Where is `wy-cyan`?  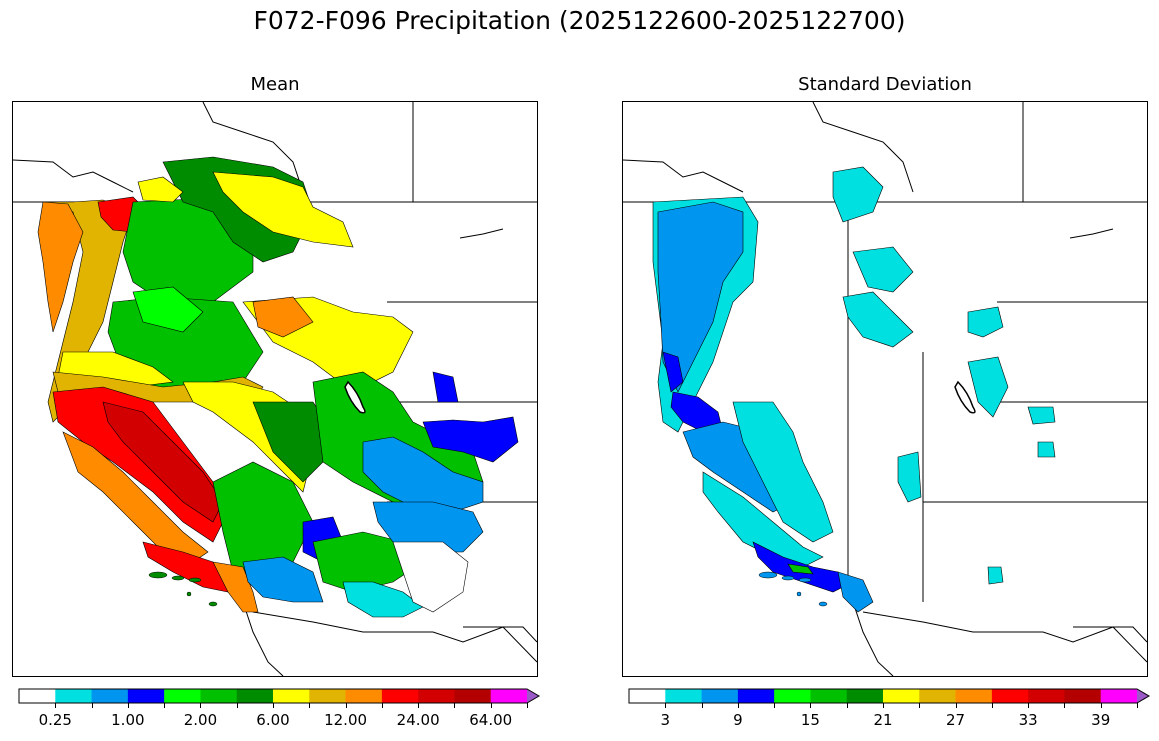
wy-cyan is located at coordinates (985, 322).